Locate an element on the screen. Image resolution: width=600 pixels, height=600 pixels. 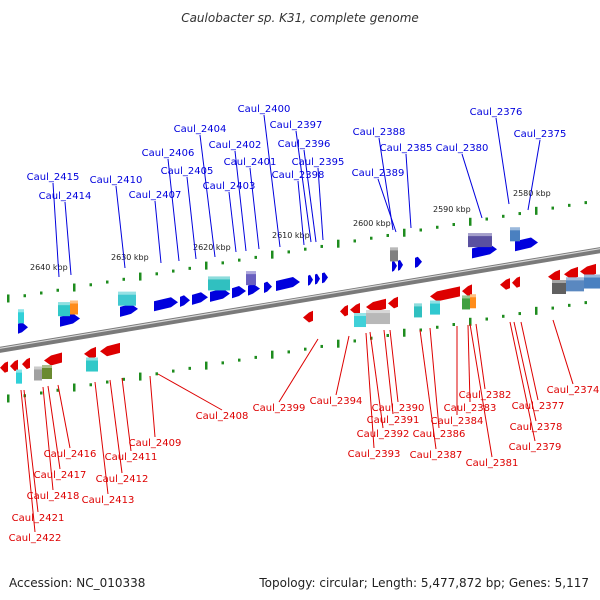
forward-gene-label: Caul_2395 is located at coordinates (318, 162).